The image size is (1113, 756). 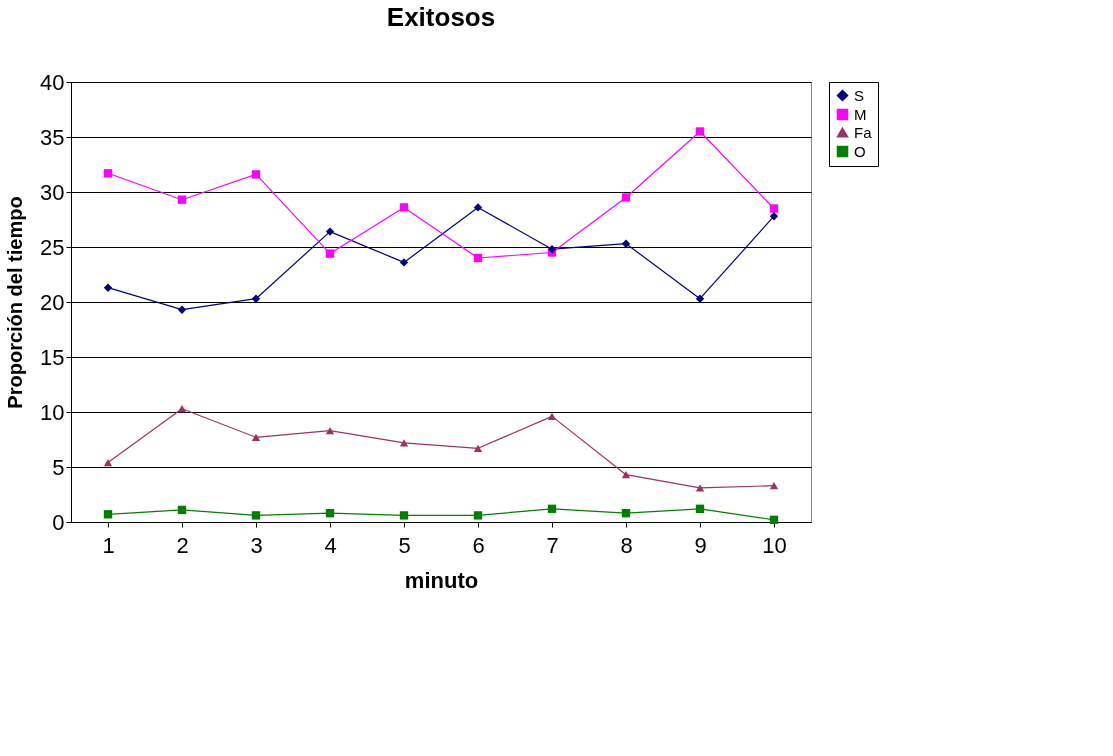 What do you see at coordinates (478, 545) in the screenshot?
I see `x-tick-label: 6` at bounding box center [478, 545].